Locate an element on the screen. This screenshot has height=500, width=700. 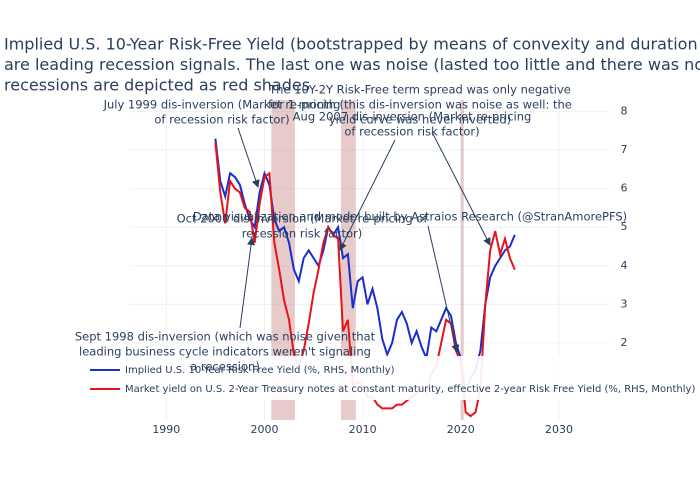
x-tick-label: 2030 is located at coordinates (559, 429).